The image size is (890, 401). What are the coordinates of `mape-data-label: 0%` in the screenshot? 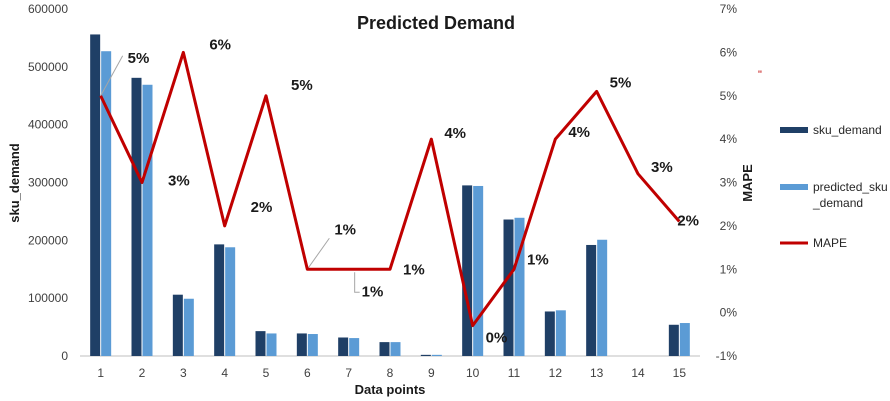 It's located at (497, 338).